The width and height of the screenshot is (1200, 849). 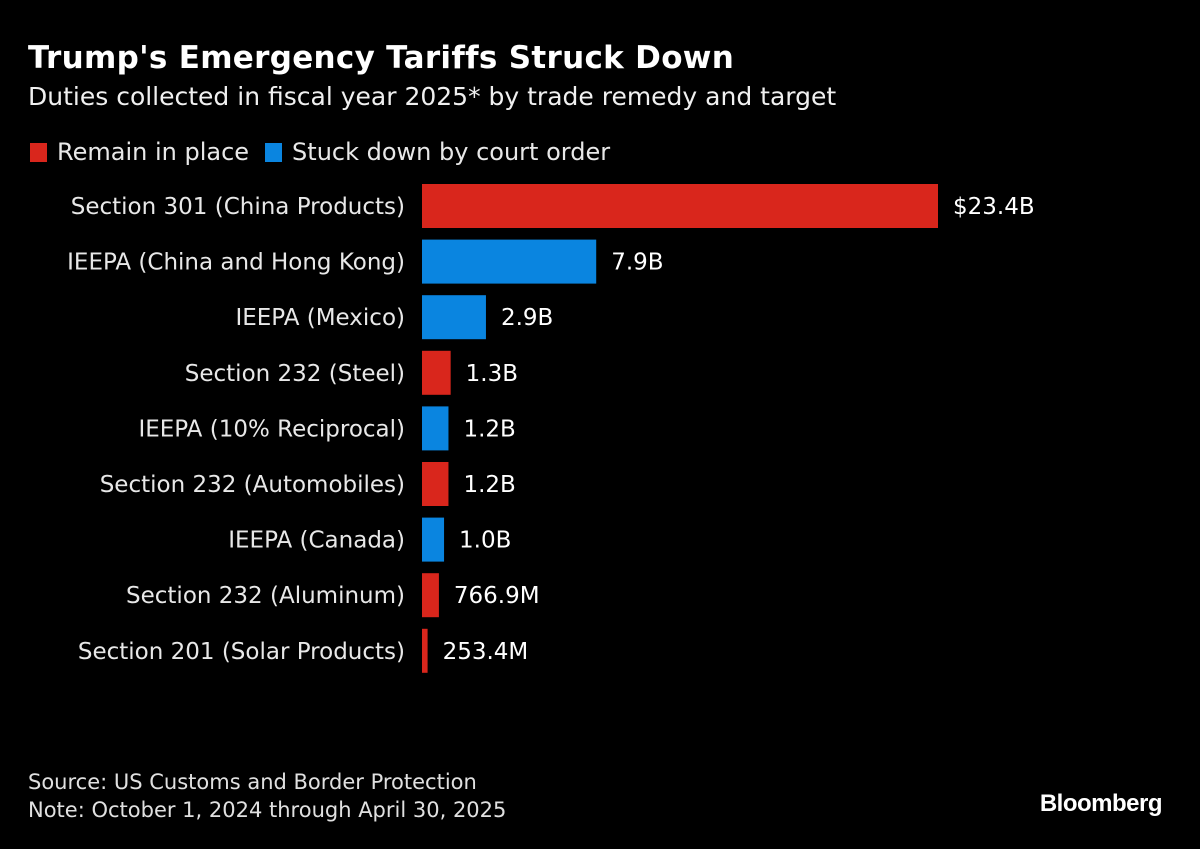 I want to click on source-note: Source: US Customs and Border Protection, so click(x=252, y=782).